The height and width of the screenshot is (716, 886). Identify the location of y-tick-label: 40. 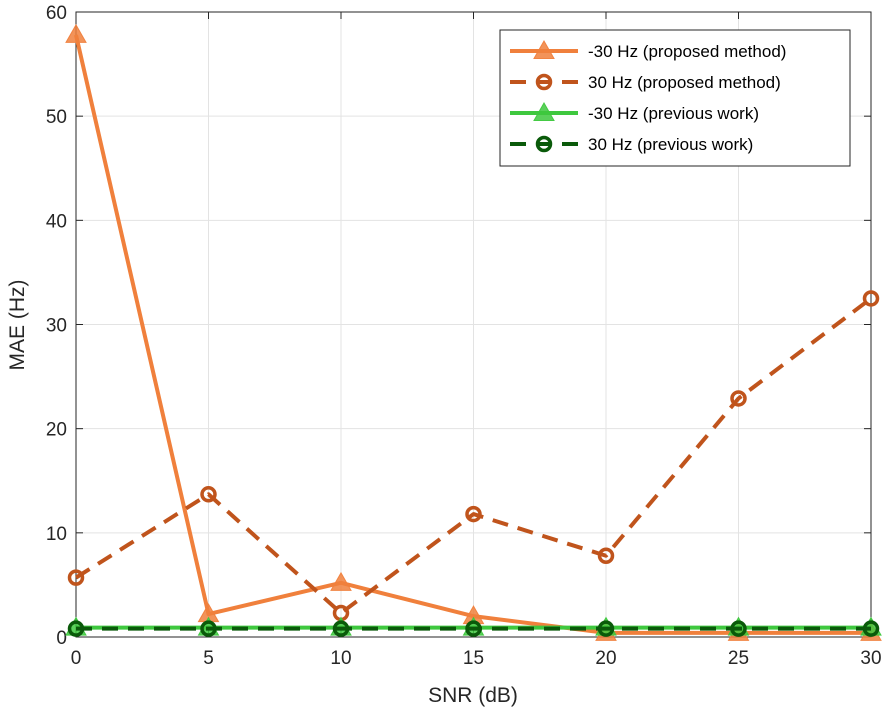
(56, 221).